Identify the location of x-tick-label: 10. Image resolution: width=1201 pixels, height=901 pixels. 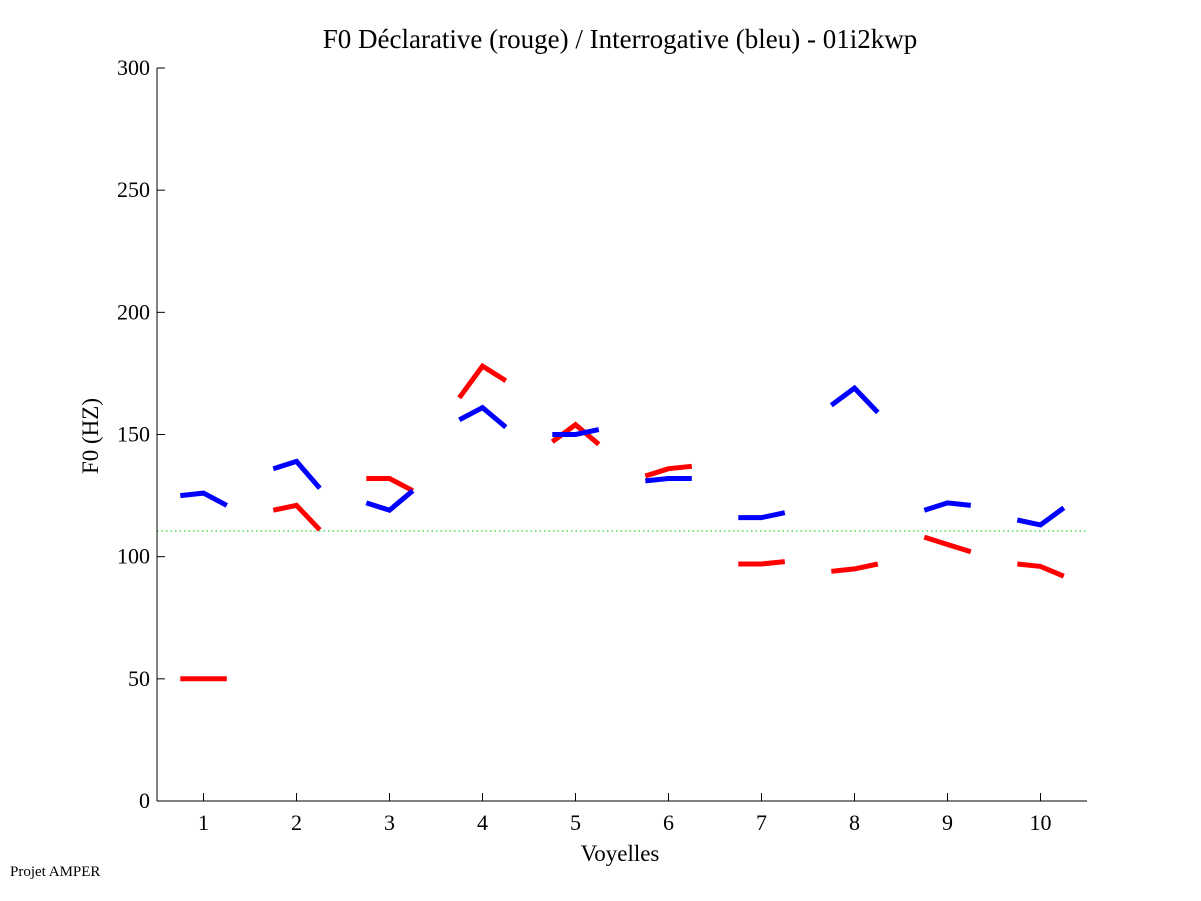
(1041, 822).